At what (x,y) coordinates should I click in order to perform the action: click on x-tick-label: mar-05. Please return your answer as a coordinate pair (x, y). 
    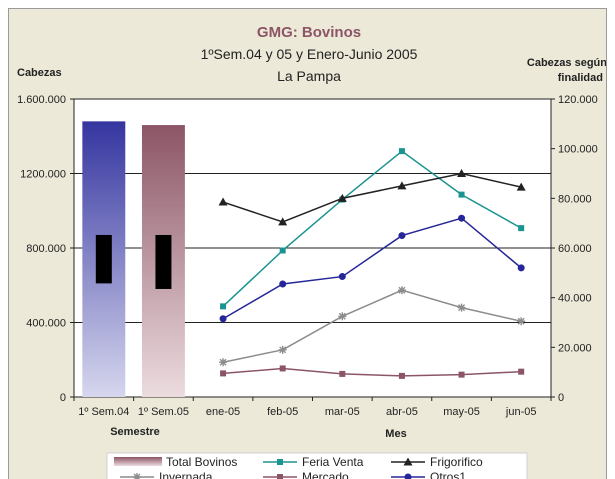
    Looking at the image, I should click on (342, 412).